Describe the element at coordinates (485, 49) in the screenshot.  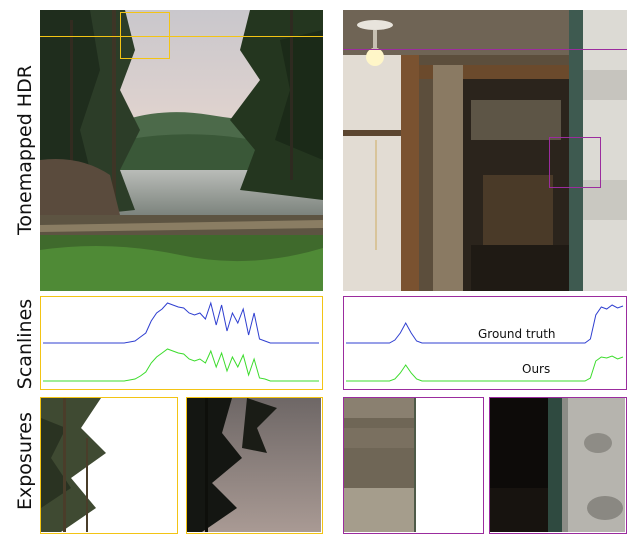
I see `purple-scanline-marker` at that location.